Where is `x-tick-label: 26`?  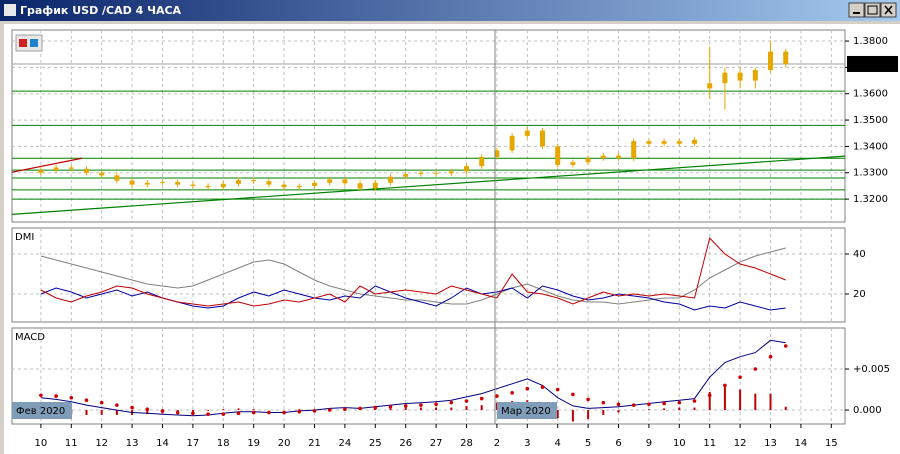 x-tick-label: 26 is located at coordinates (405, 443).